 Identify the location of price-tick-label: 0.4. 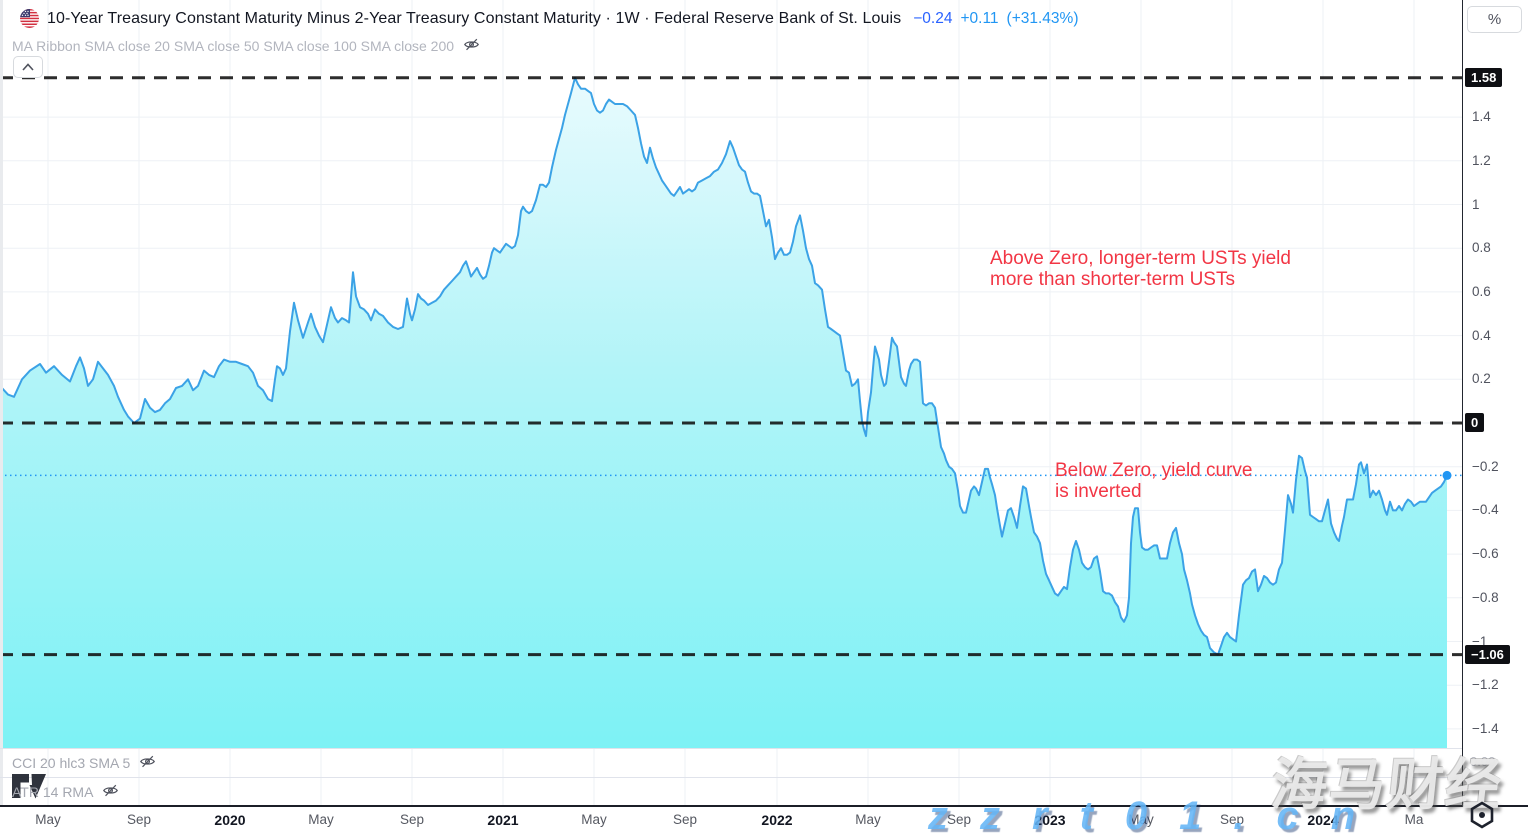
(1481, 335).